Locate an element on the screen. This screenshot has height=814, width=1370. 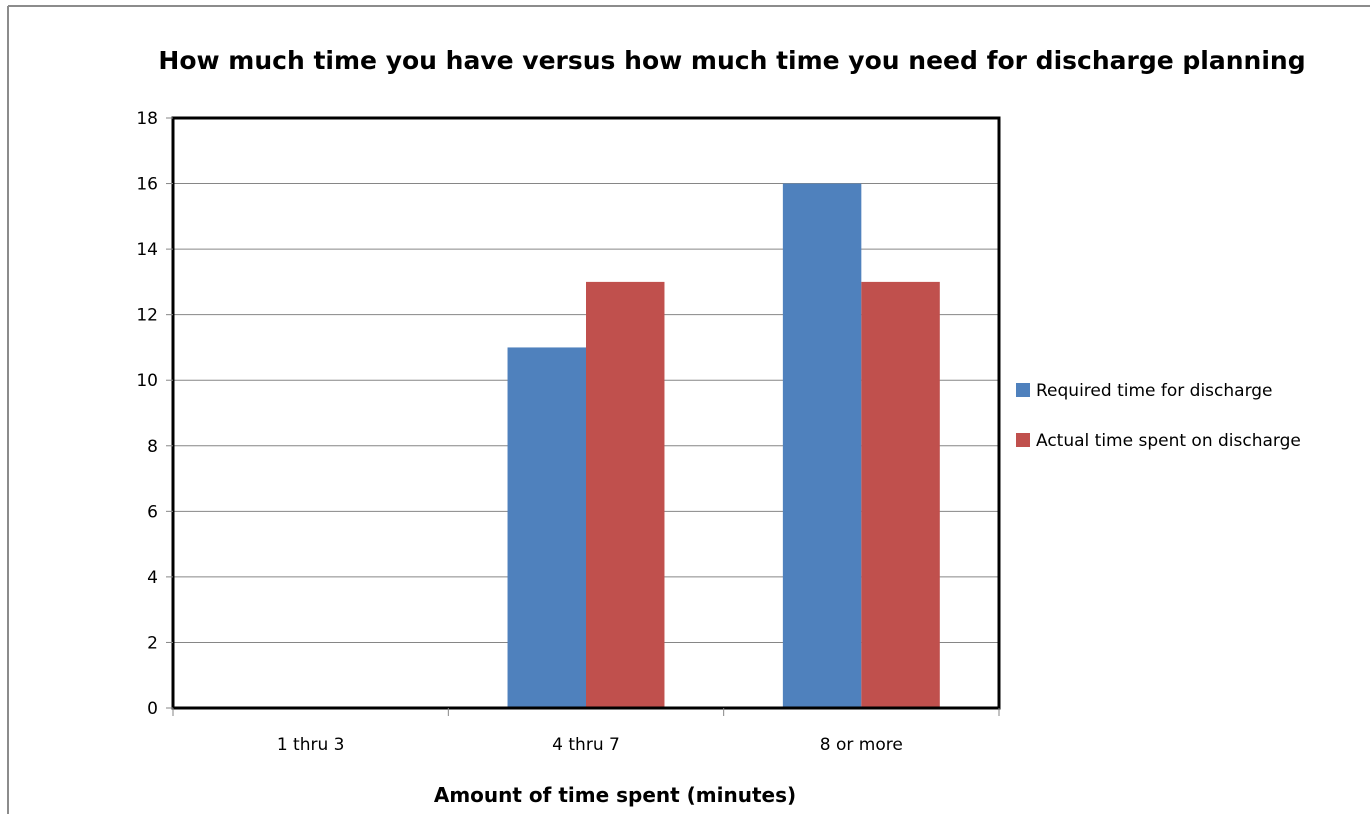
y-tick-label: 16 is located at coordinates (147, 185).